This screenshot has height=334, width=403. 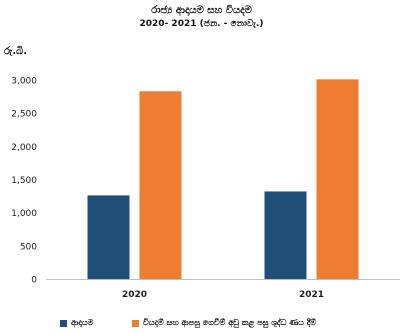 What do you see at coordinates (24, 181) in the screenshot?
I see `y-tick-label: 1,500` at bounding box center [24, 181].